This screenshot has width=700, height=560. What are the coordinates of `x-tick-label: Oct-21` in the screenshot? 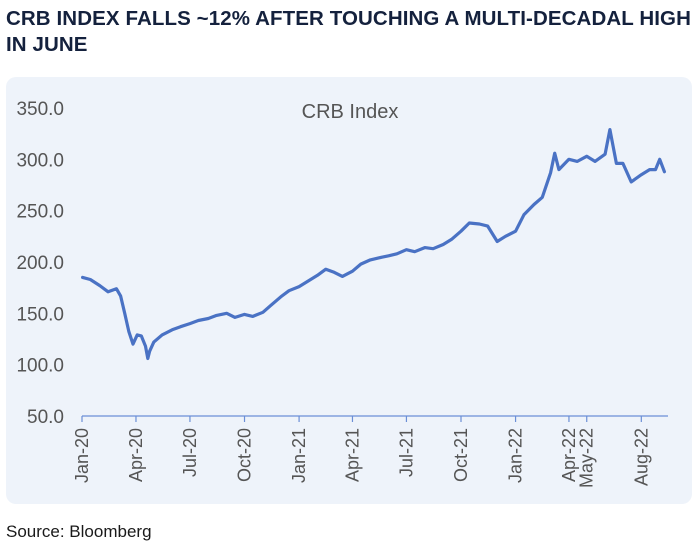 It's located at (461, 455).